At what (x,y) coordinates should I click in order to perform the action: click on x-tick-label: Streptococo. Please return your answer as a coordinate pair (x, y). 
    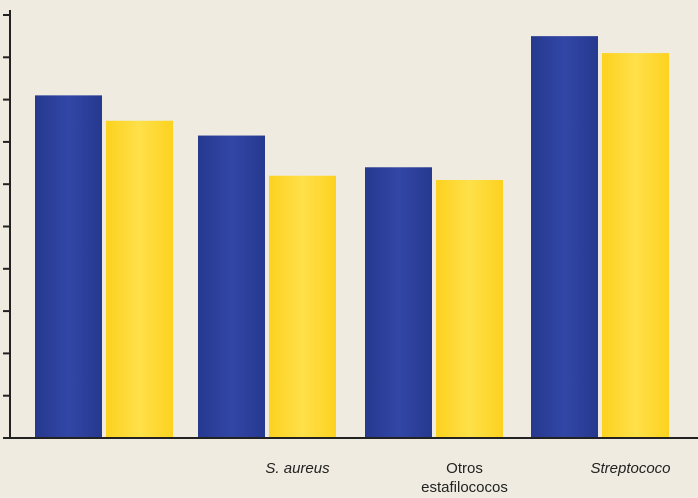
    Looking at the image, I should click on (630, 468).